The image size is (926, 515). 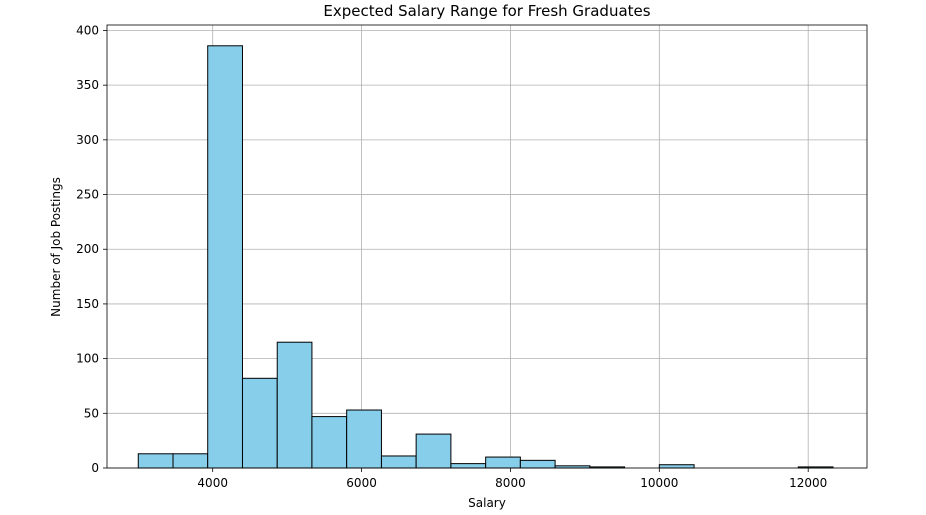 What do you see at coordinates (95, 468) in the screenshot?
I see `y-tick-label: 0` at bounding box center [95, 468].